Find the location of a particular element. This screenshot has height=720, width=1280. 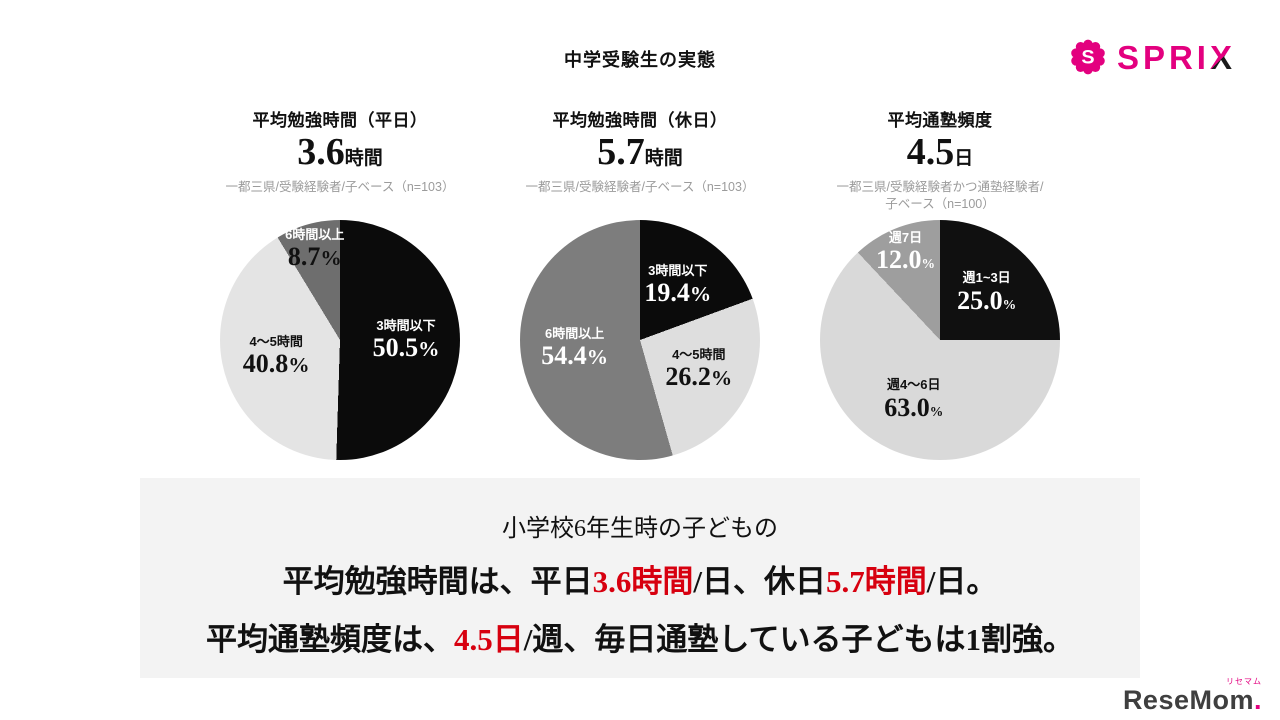

pie-slice-percent: 26.2% is located at coordinates (699, 377).